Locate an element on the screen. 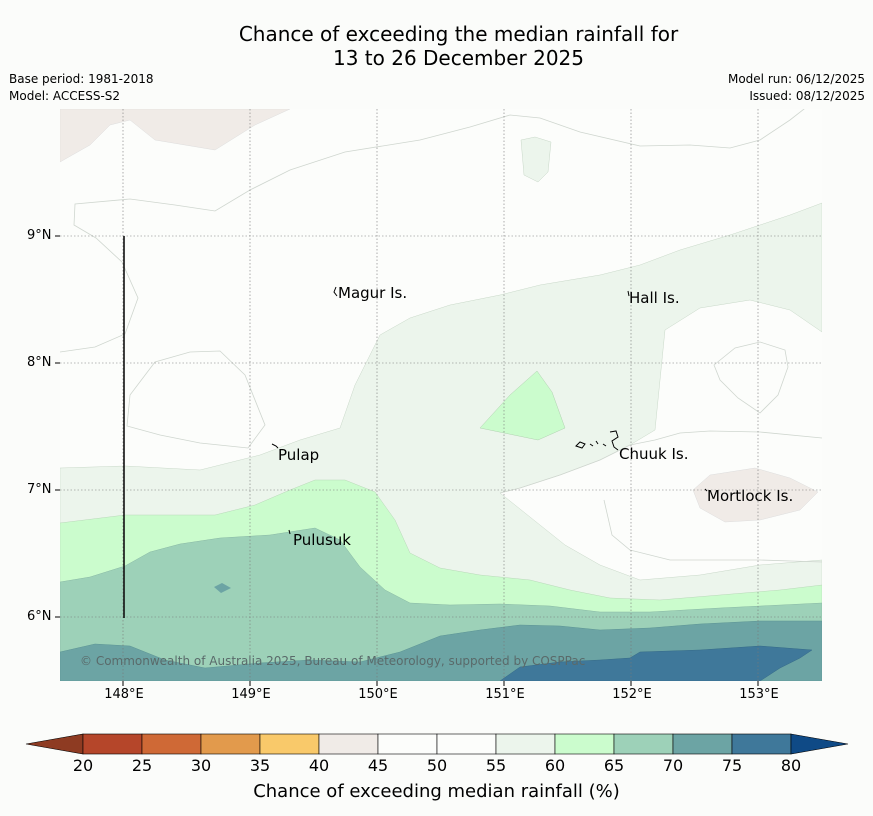  lat-label-6n: 6°N is located at coordinates (39, 616).